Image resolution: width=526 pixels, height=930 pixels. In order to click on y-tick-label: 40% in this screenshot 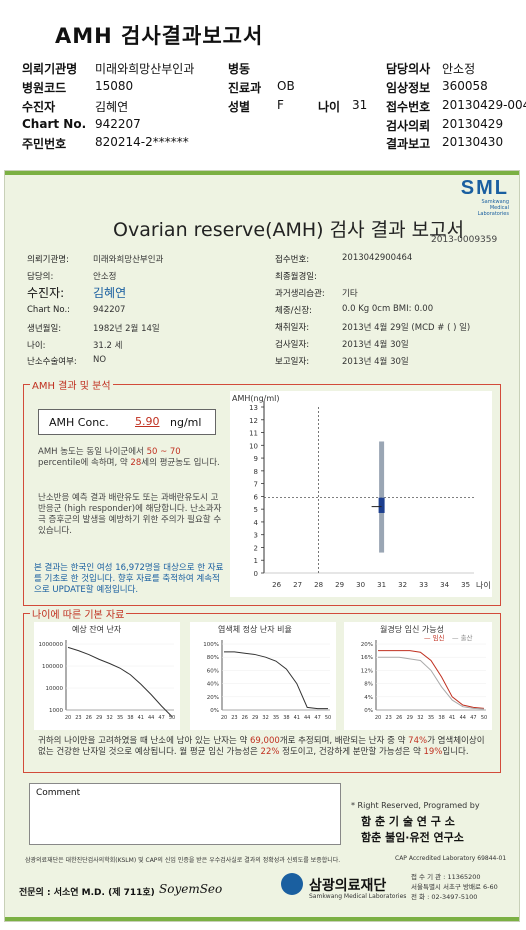, I will do `click(213, 685)`.